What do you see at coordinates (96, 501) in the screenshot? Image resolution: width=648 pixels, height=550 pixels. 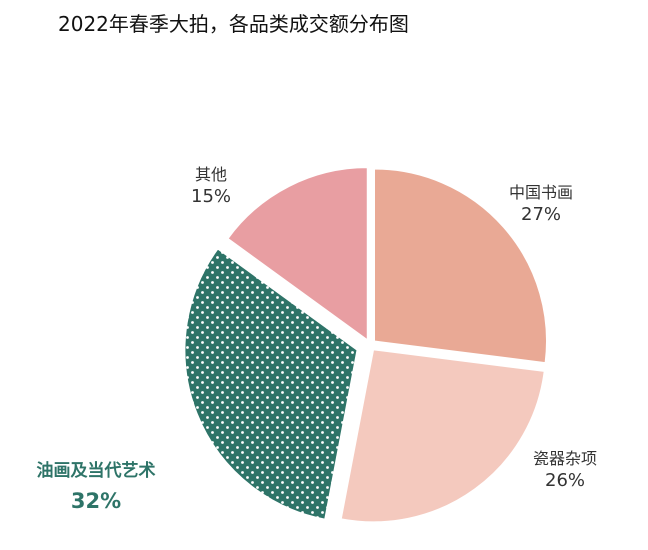 I see `slice-value: 32%` at bounding box center [96, 501].